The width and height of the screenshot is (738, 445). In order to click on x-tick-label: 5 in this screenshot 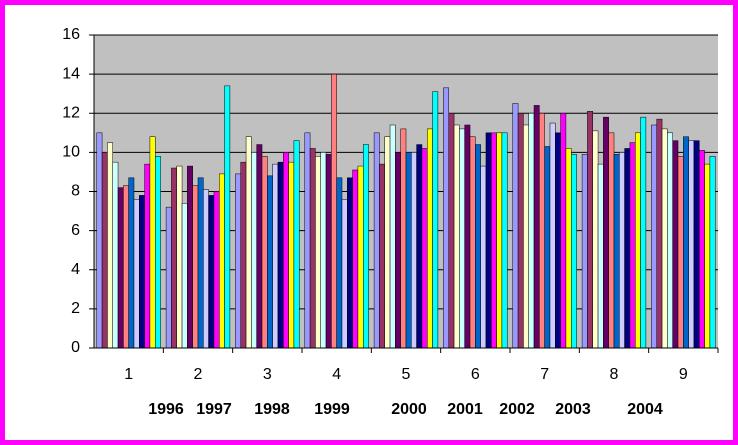, I will do `click(406, 374)`.